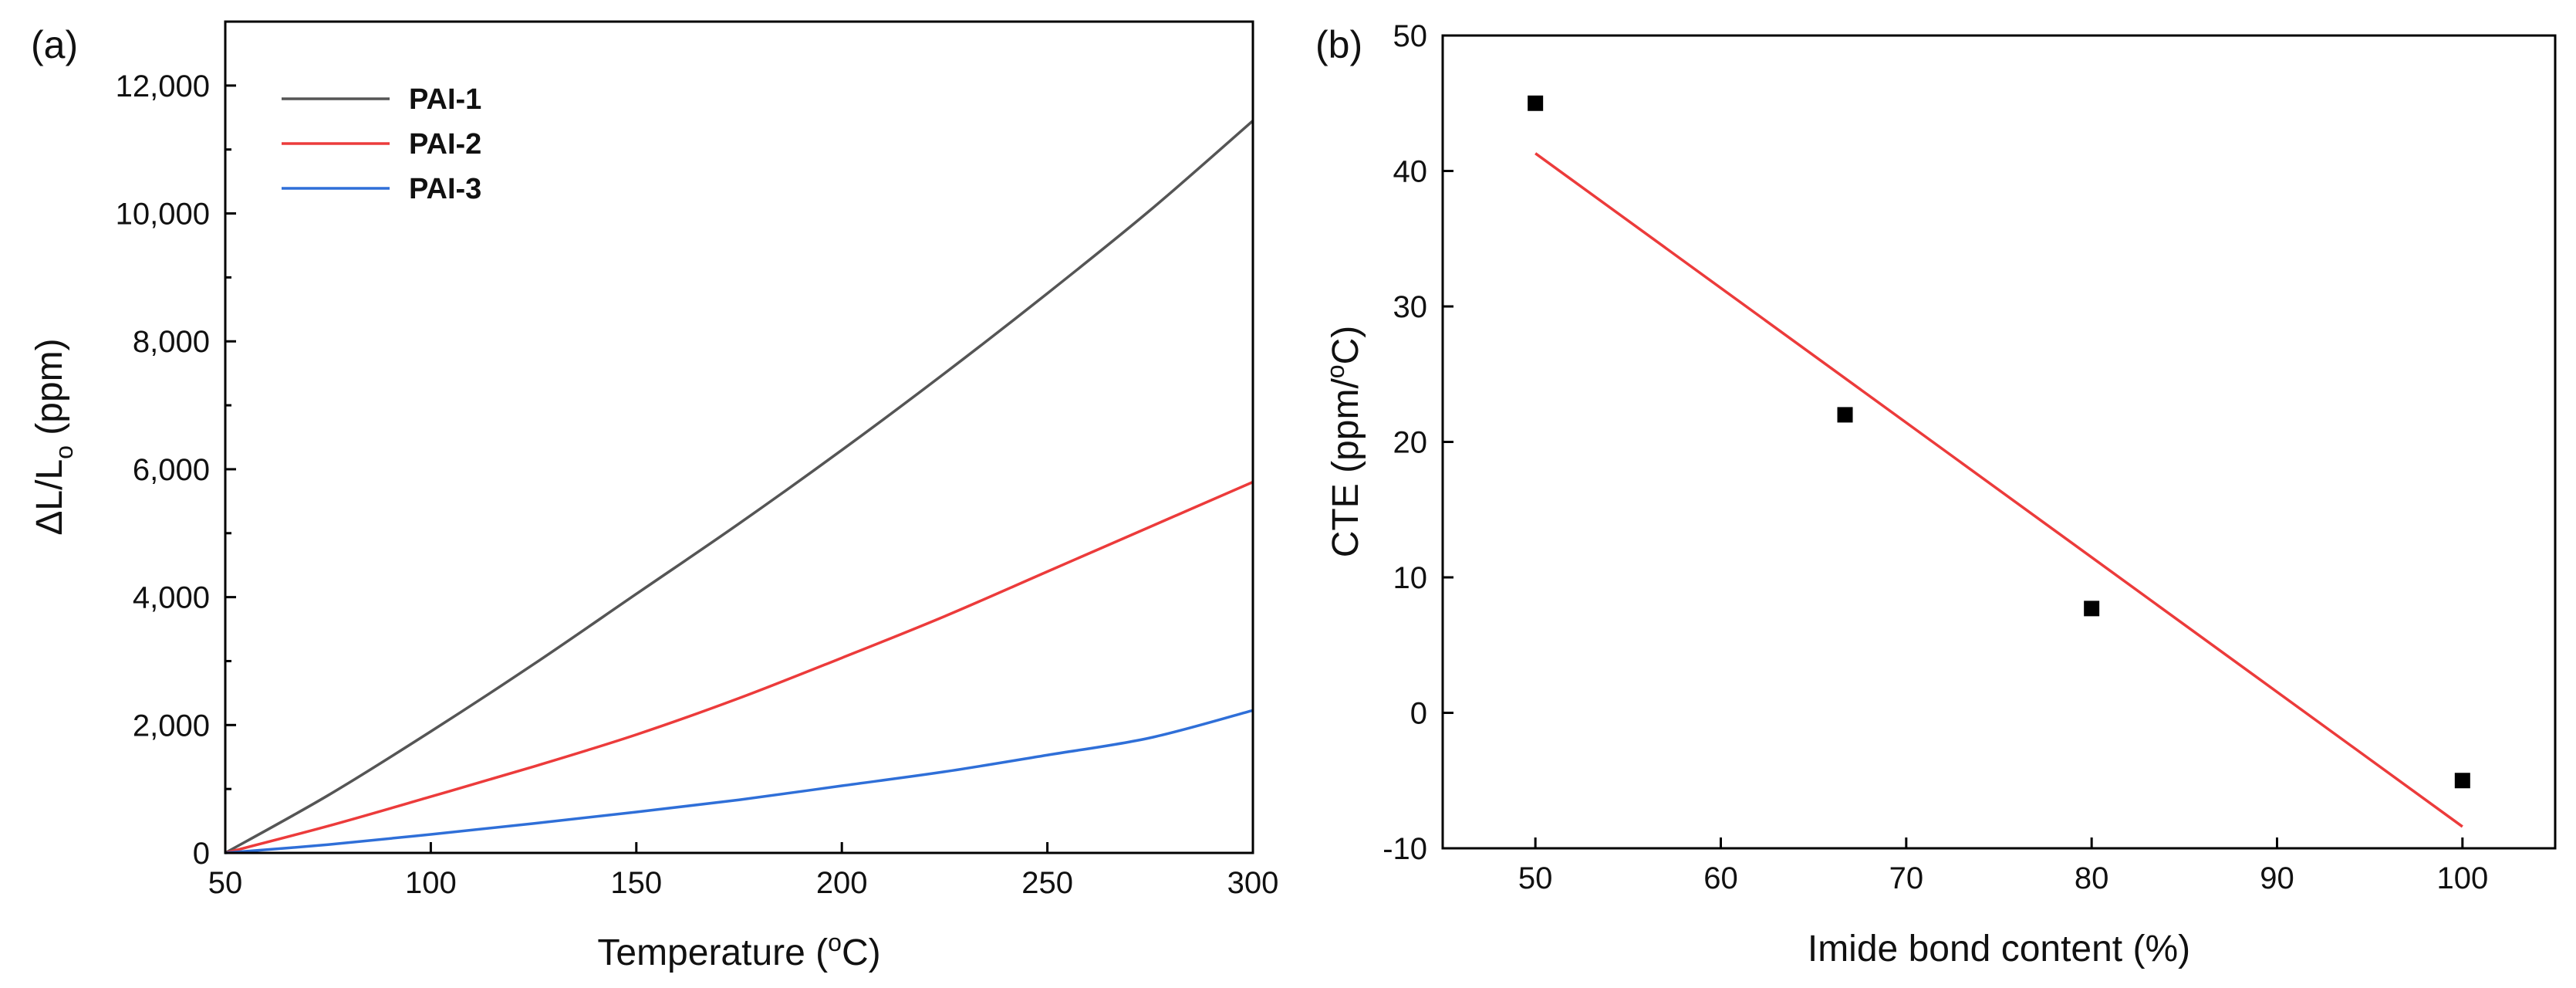 The width and height of the screenshot is (2576, 988). Describe the element at coordinates (171, 598) in the screenshot. I see `chart-a-y-tick-label: 4,000` at that location.